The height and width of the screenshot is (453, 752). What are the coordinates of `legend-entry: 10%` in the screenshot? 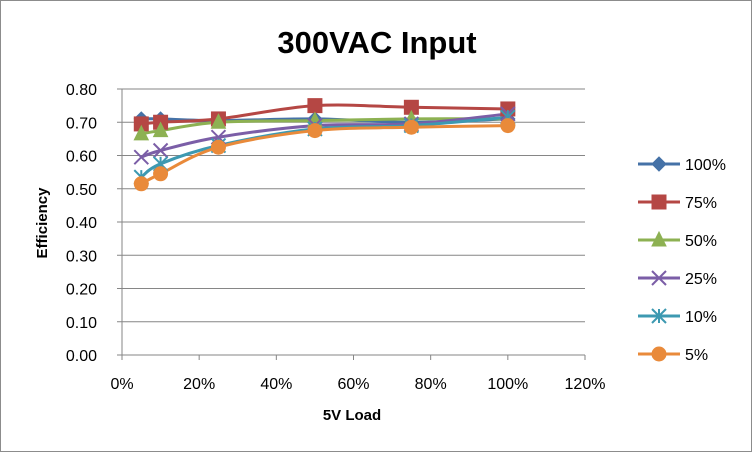 It's located at (677, 317).